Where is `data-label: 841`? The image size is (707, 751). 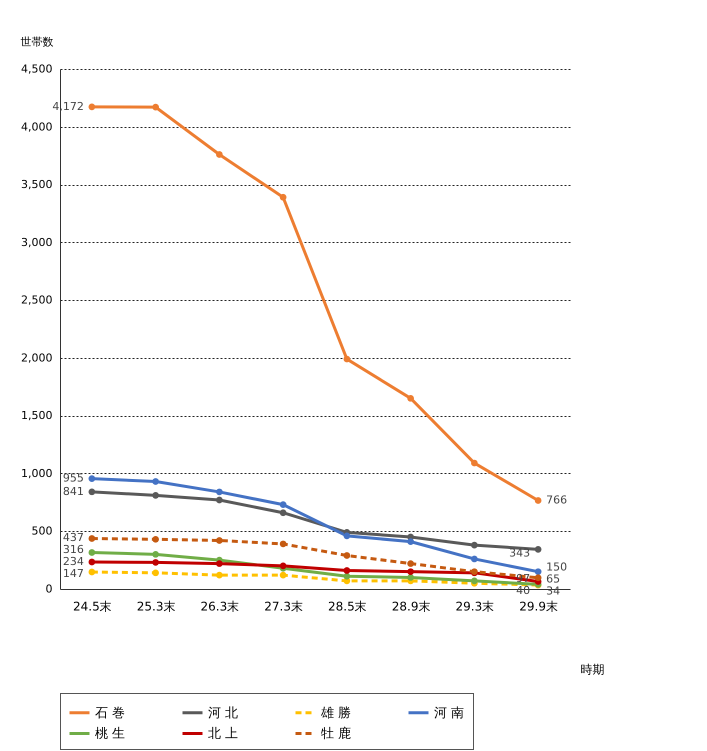
data-label: 841 is located at coordinates (73, 491).